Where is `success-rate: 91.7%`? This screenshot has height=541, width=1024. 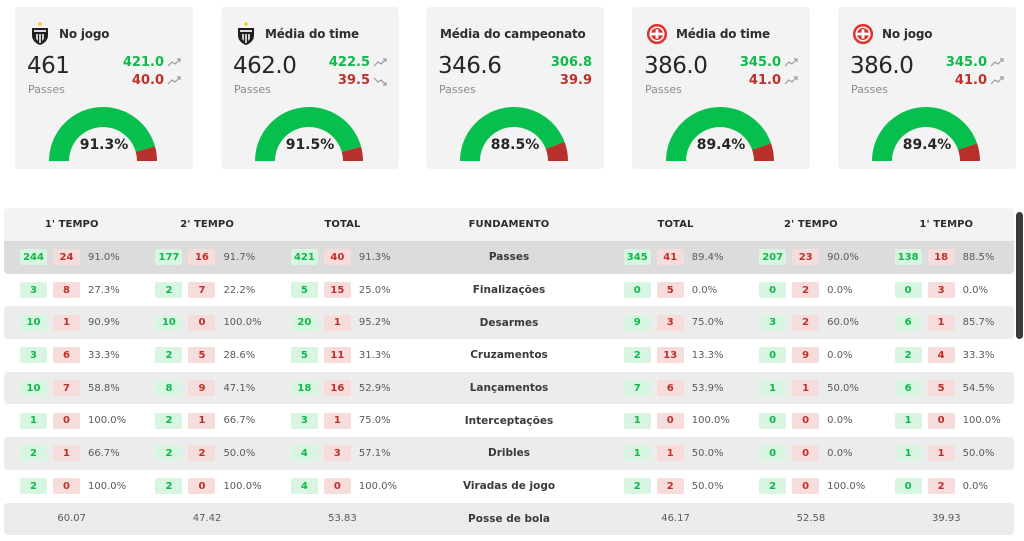 success-rate: 91.7% is located at coordinates (239, 257).